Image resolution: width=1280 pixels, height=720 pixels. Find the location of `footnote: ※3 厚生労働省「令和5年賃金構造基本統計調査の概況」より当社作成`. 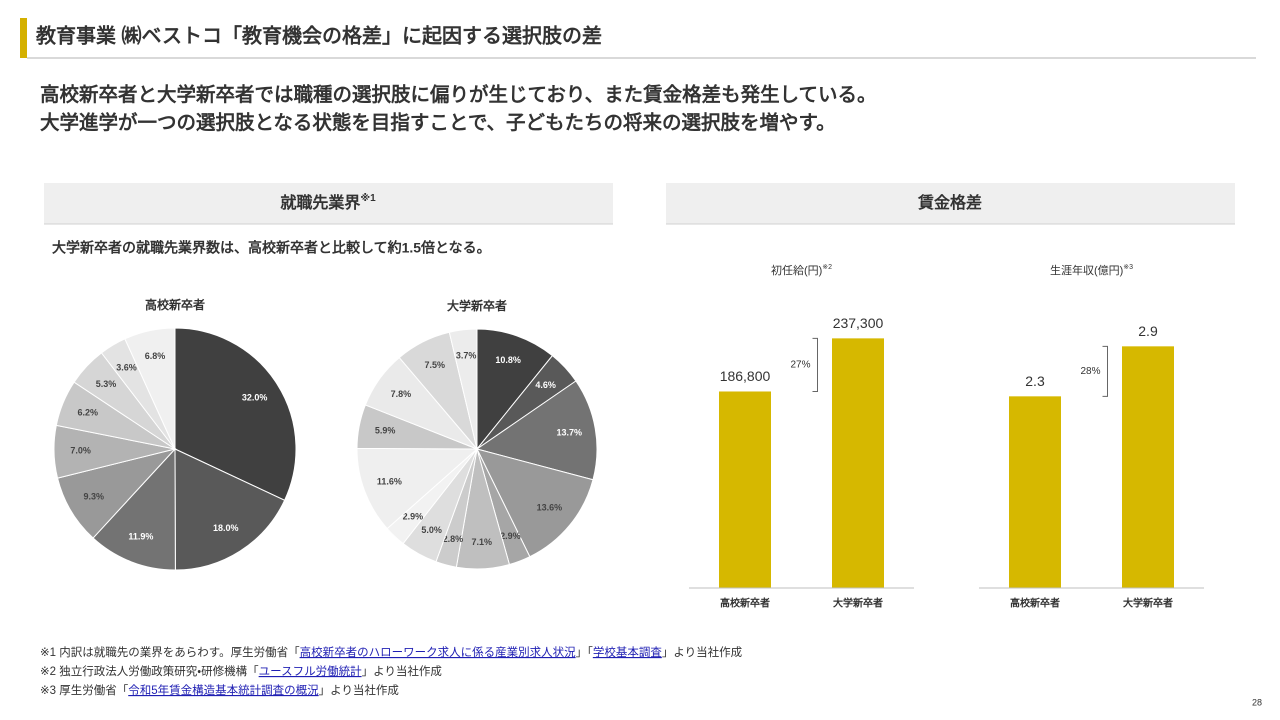

footnote: ※3 厚生労働省「令和5年賃金構造基本統計調査の概況」より当社作成 is located at coordinates (219, 690).